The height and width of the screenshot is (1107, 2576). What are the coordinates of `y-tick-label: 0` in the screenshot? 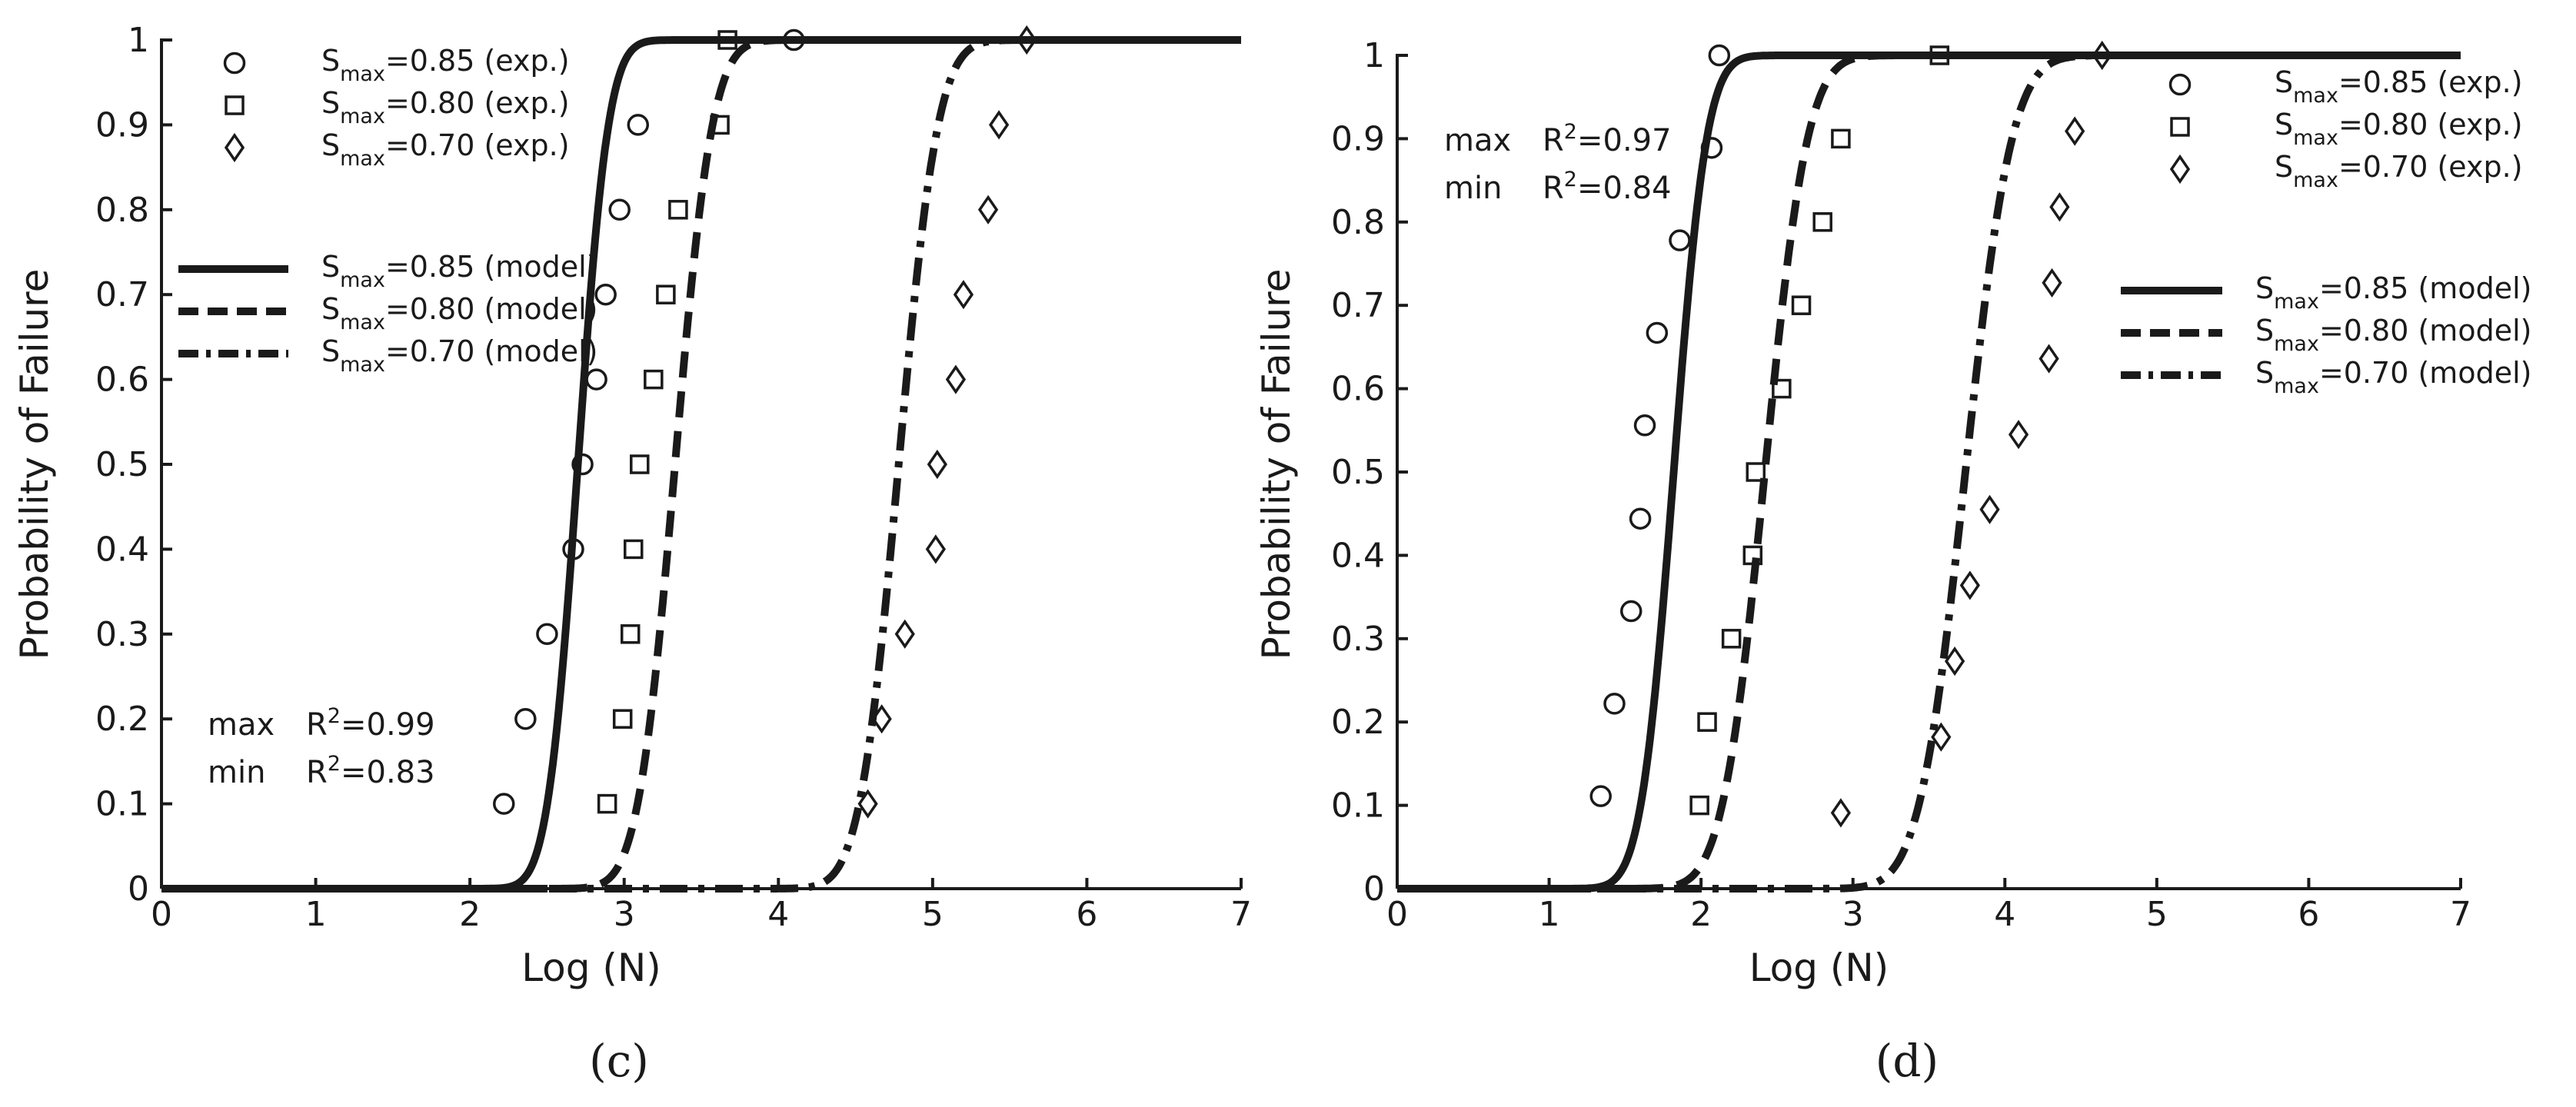 It's located at (138, 889).